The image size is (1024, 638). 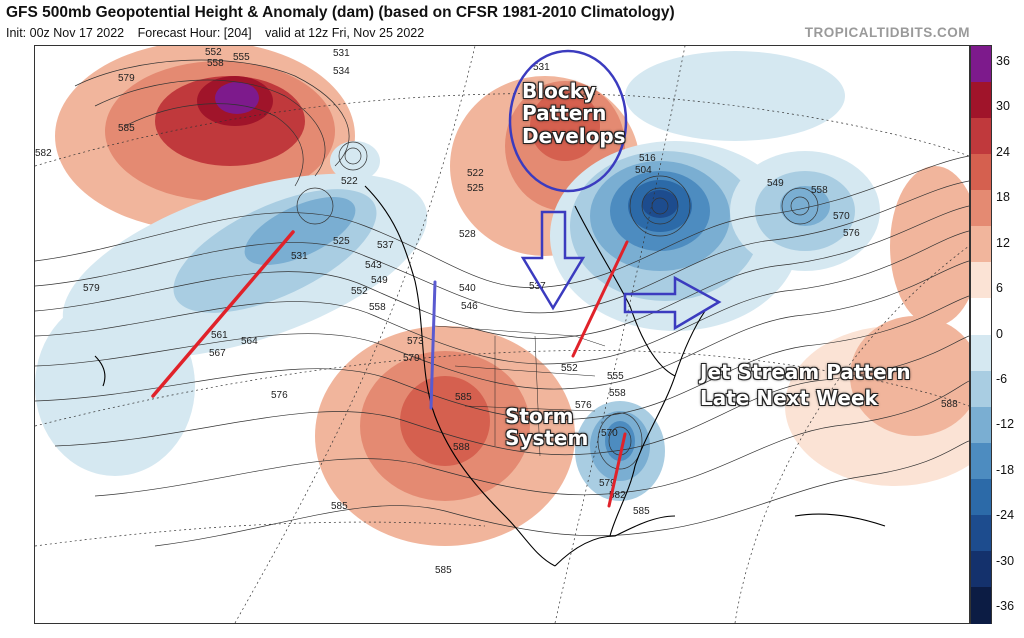 I want to click on blocky-pattern-label: Blocky Pattern Develops, so click(x=574, y=113).